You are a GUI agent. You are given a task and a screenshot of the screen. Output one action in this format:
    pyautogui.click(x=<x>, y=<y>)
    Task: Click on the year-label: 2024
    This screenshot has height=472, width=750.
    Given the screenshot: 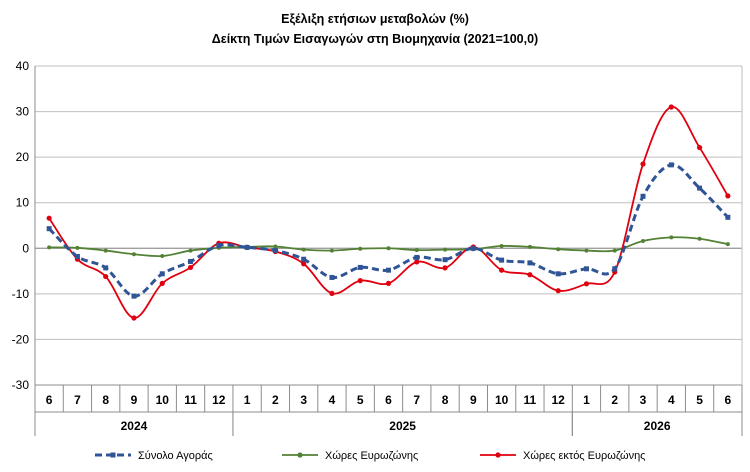 What is the action you would take?
    pyautogui.click(x=134, y=426)
    